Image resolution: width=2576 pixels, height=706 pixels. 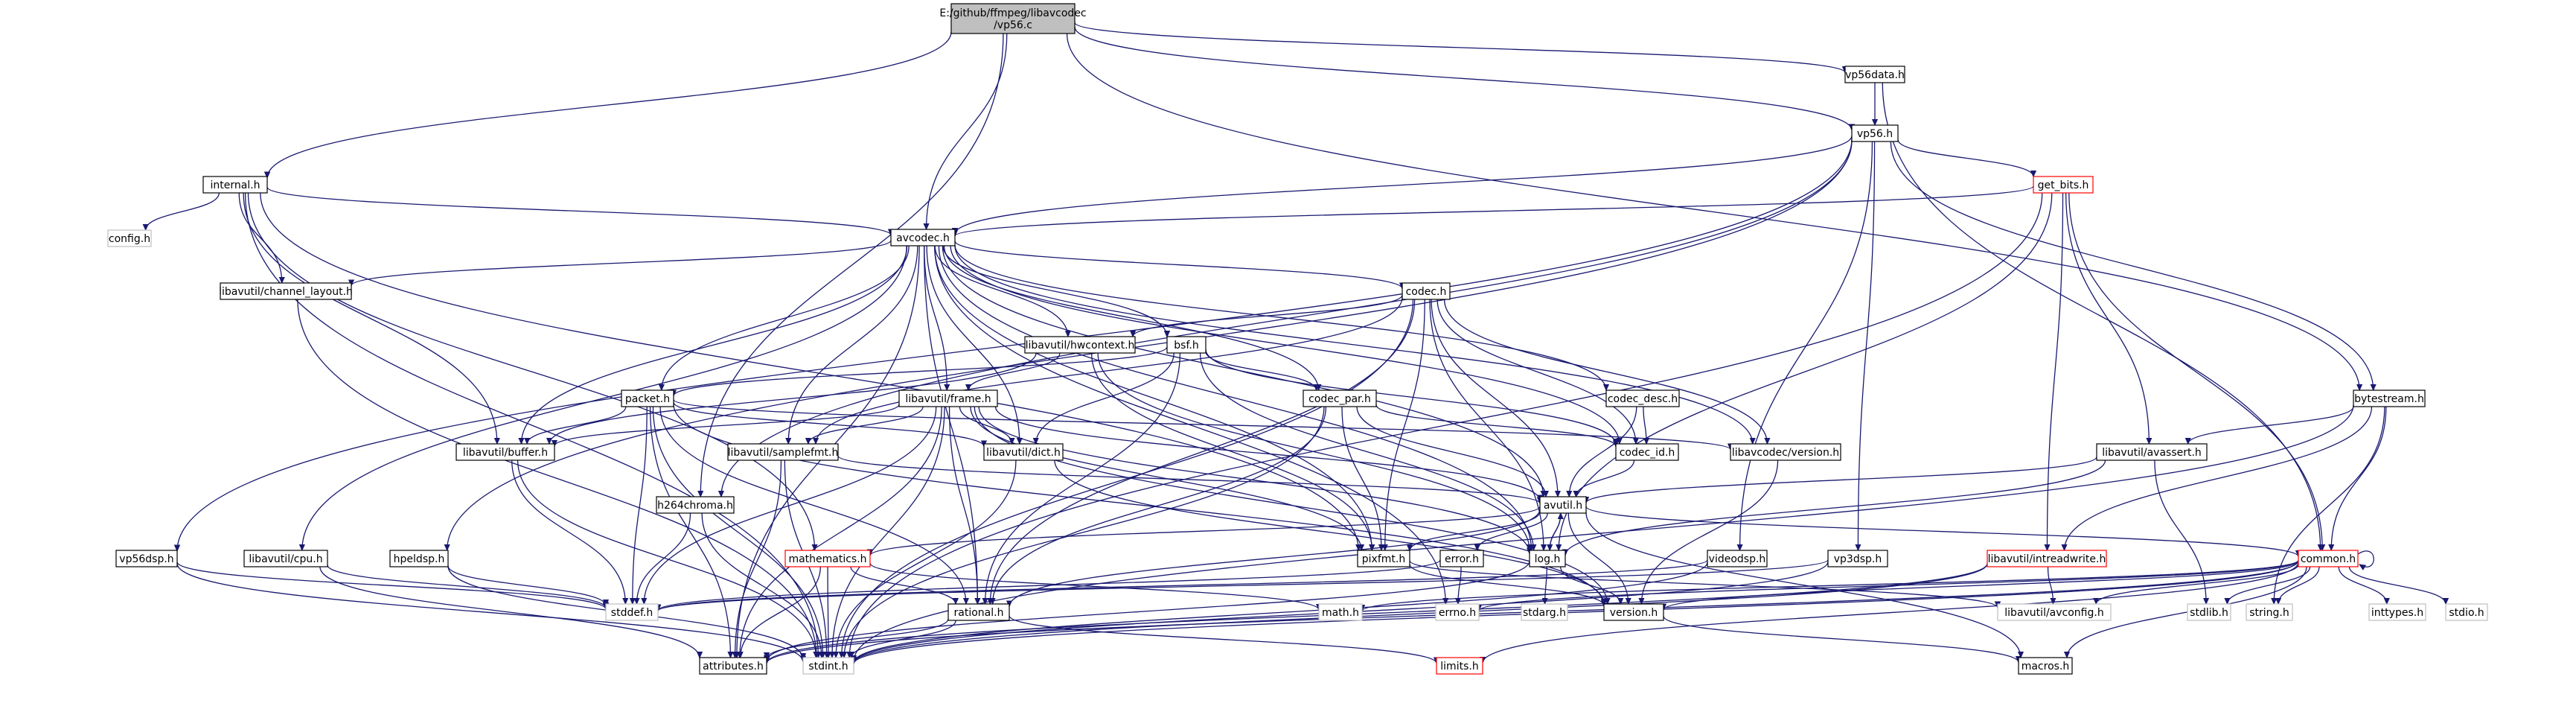 I want to click on node-label-line: string.h, so click(x=2269, y=613).